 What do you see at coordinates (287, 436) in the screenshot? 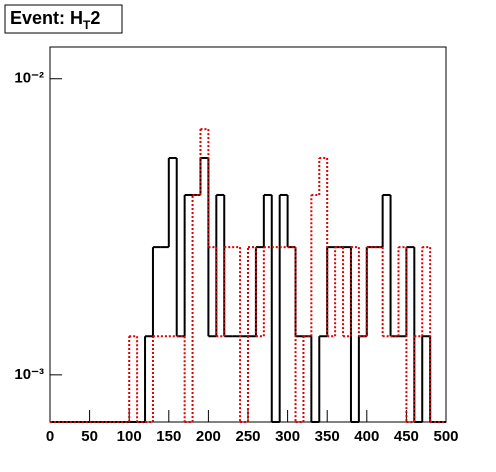
I see `x-tick-label: 300` at bounding box center [287, 436].